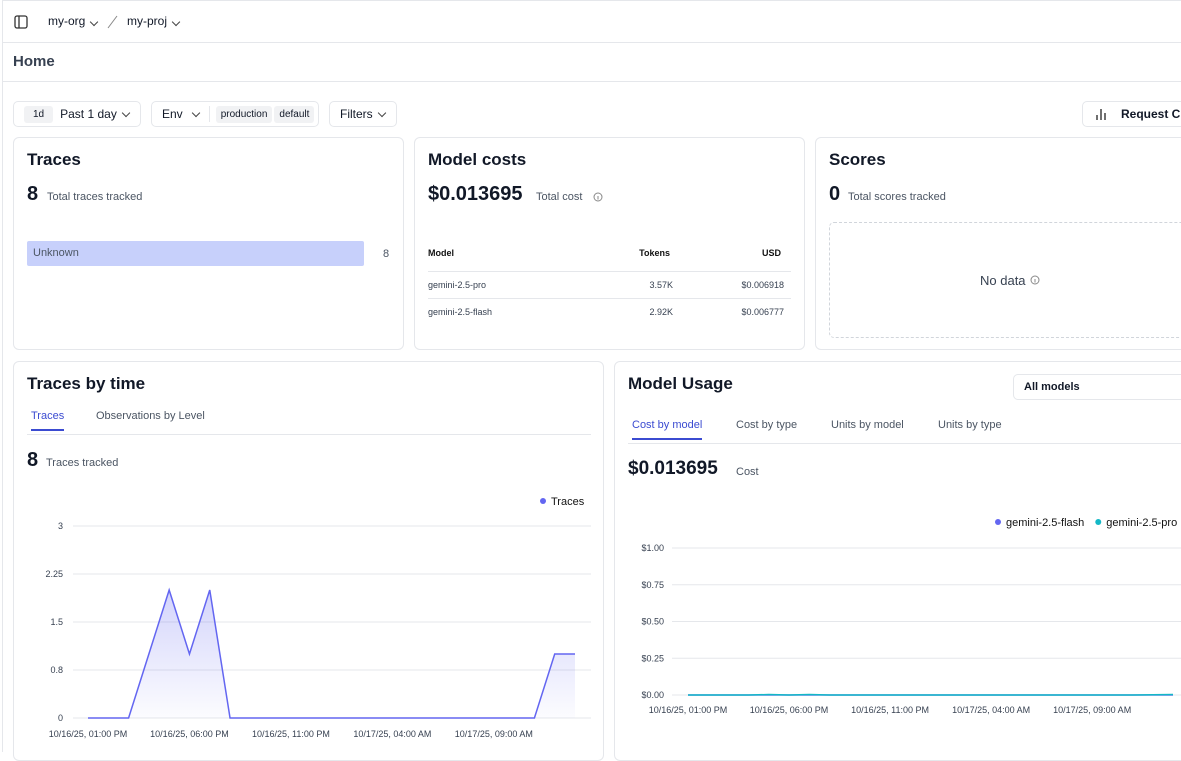  I want to click on divider, so click(209, 114).